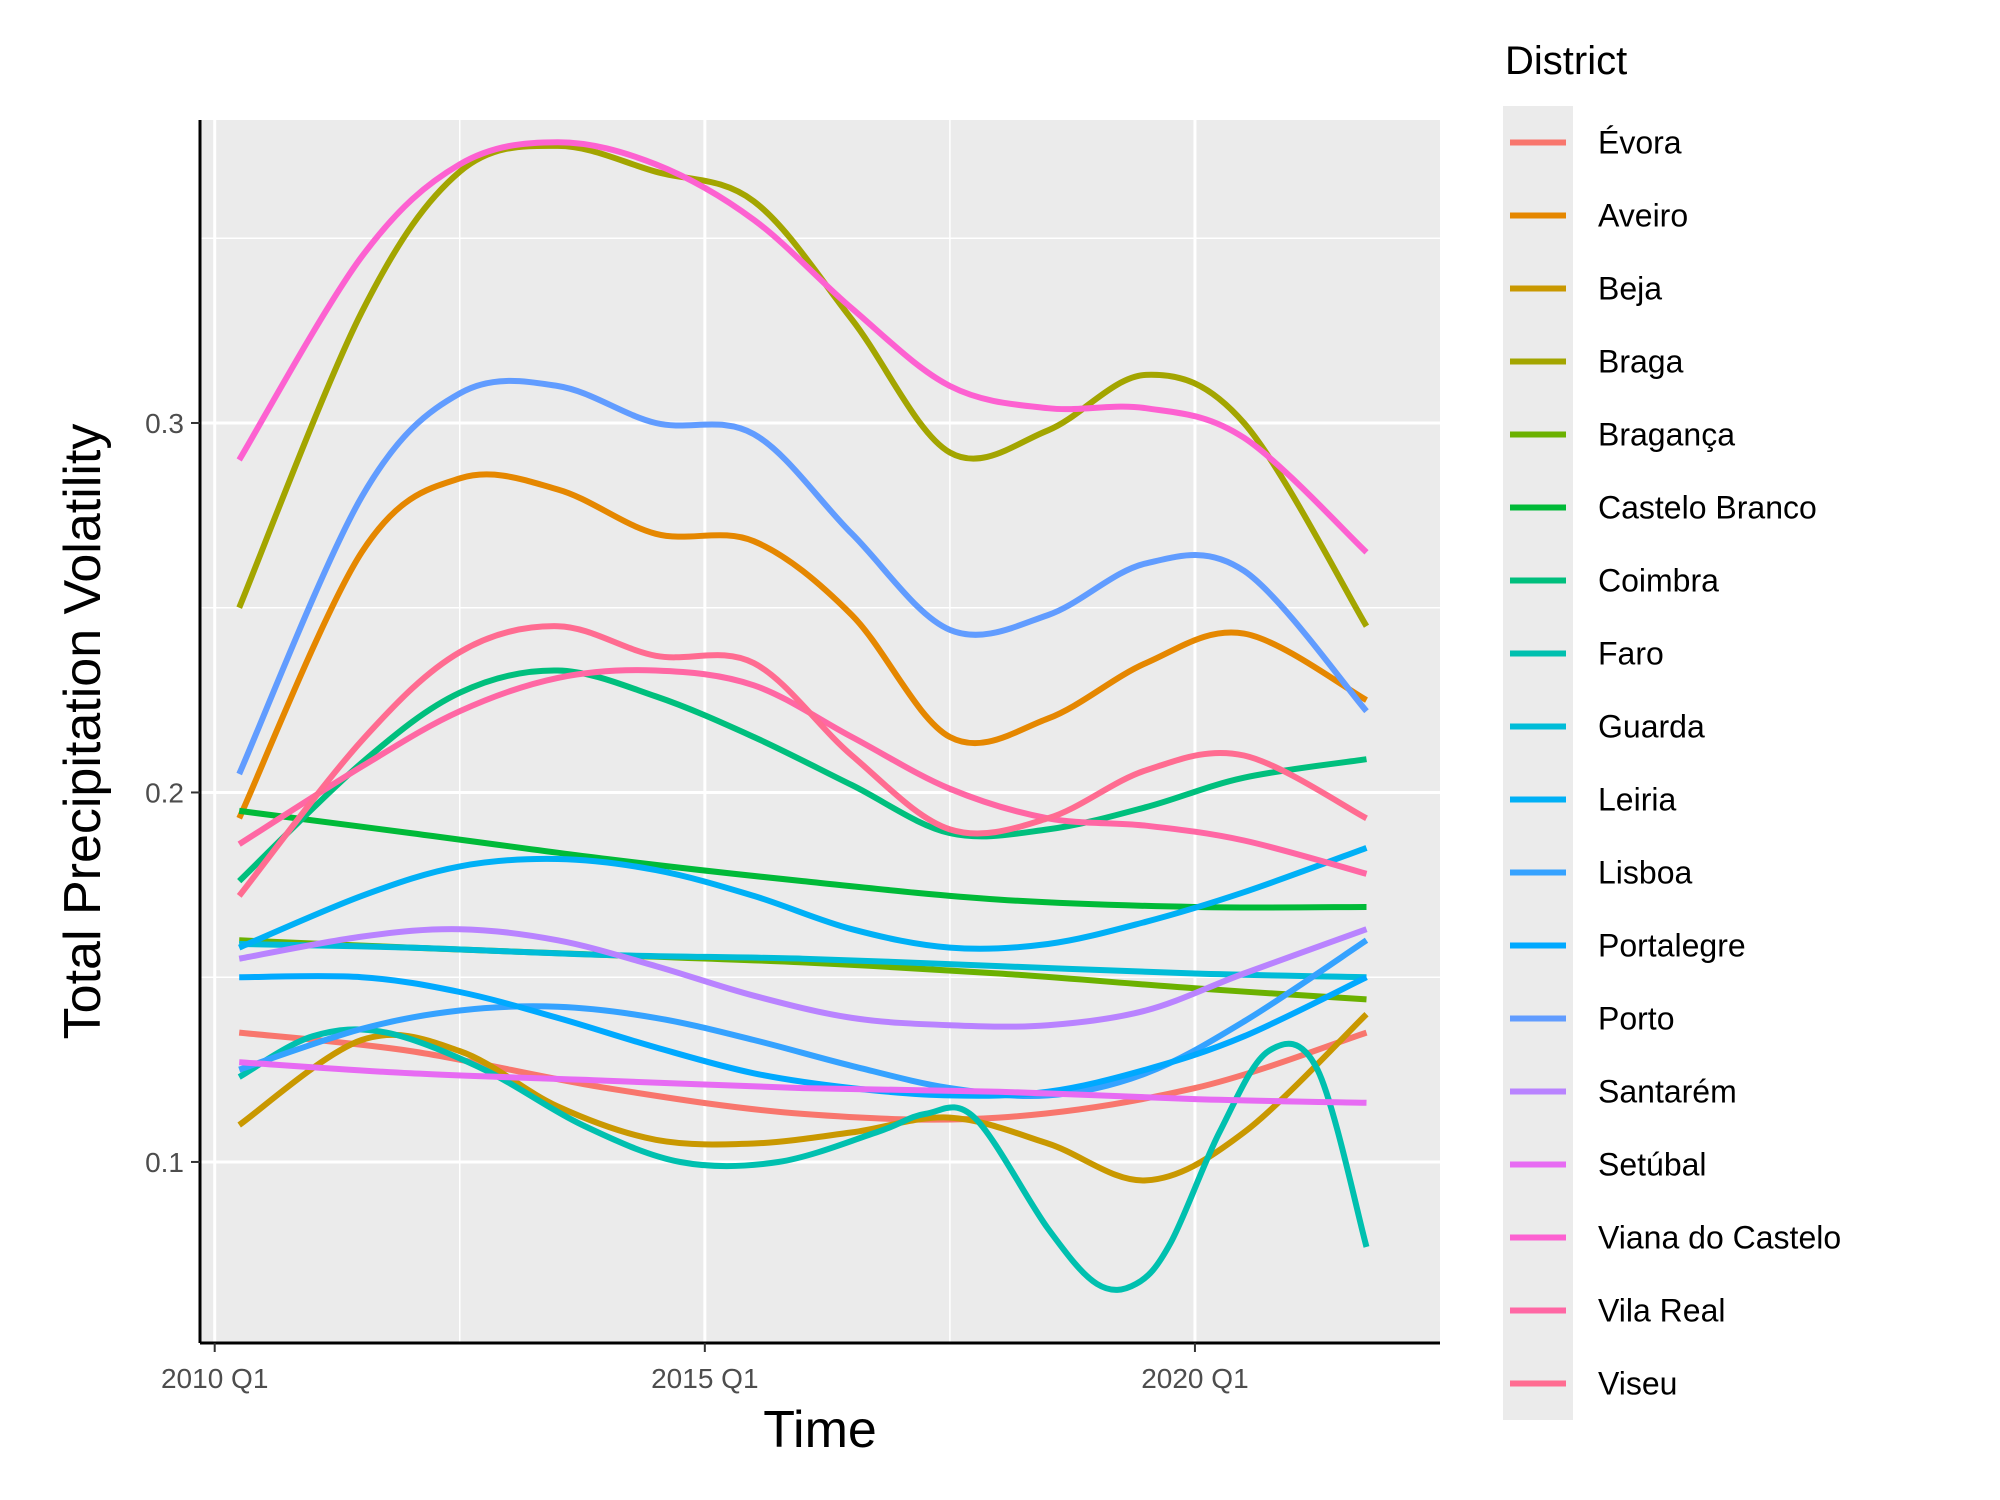  I want to click on x-axis-ticks: 2010 Q1 2015 Q1 2020 Q1, so click(705, 1368).